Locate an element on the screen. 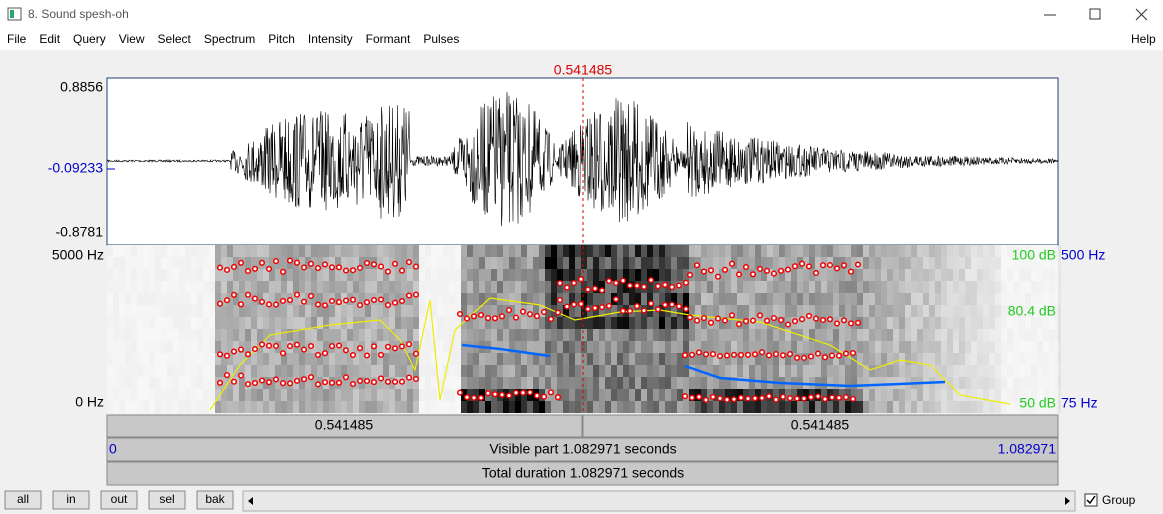  scrollbar is located at coordinates (659, 501).